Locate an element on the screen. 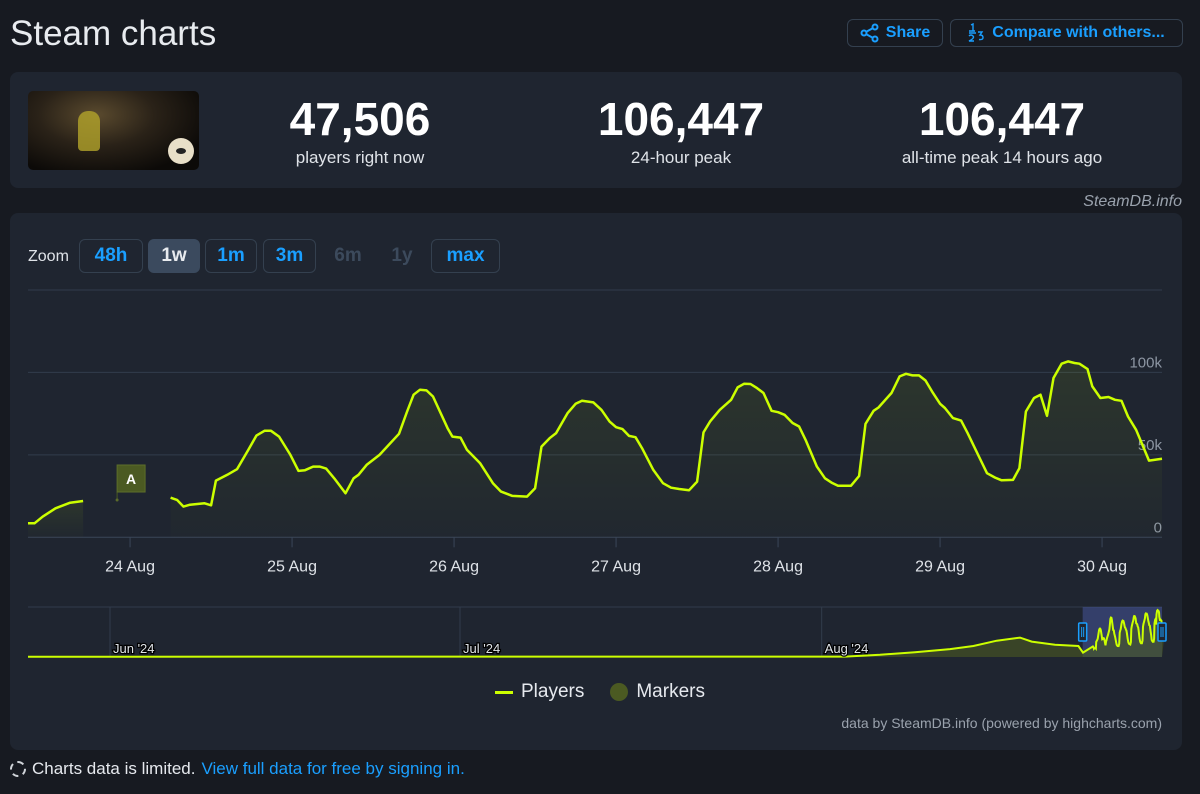 The height and width of the screenshot is (794, 1200). character-figure is located at coordinates (89, 131).